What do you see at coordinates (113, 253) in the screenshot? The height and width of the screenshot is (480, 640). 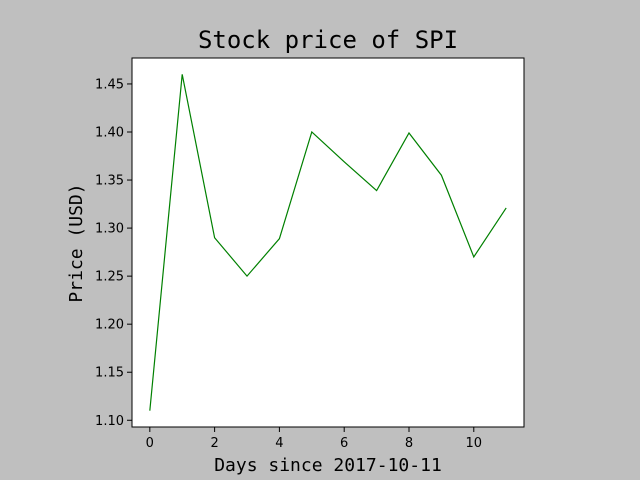 I see `y-axis: 1.10 1.15 1.20 1.25 1.30 1.35 1.40 1.45` at bounding box center [113, 253].